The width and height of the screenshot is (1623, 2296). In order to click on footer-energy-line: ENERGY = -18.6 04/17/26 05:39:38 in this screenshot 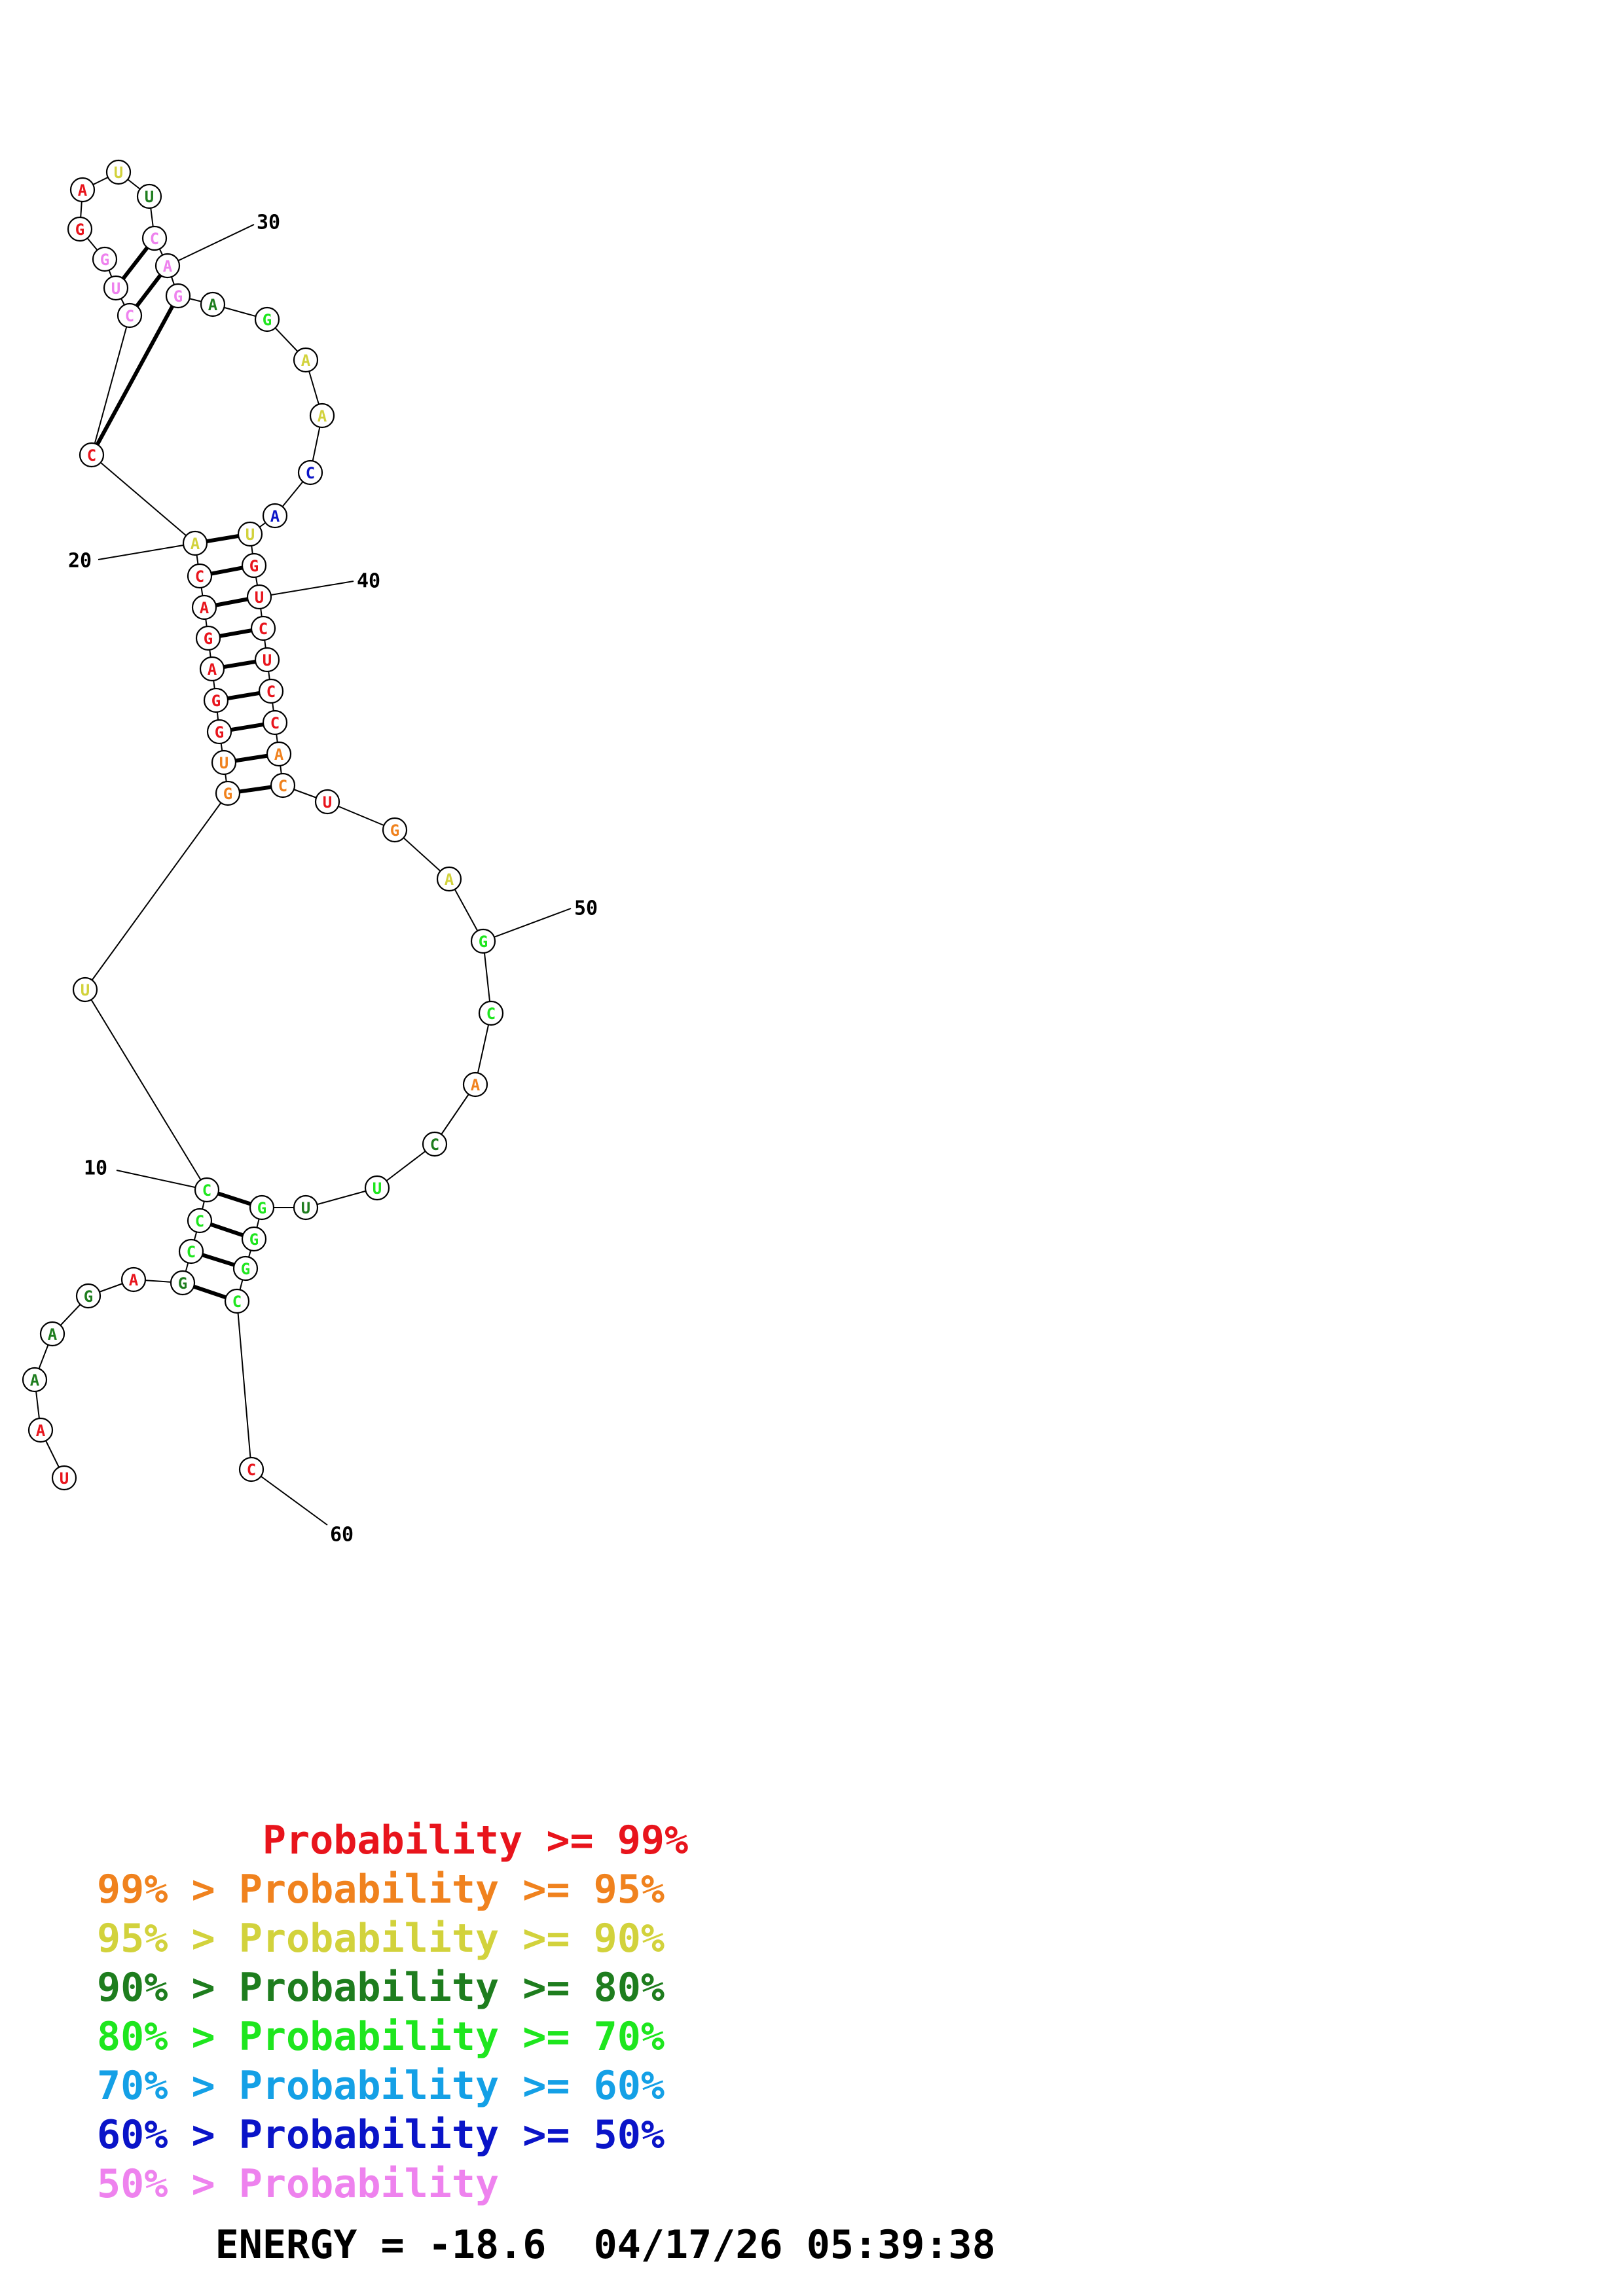, I will do `click(582, 2245)`.